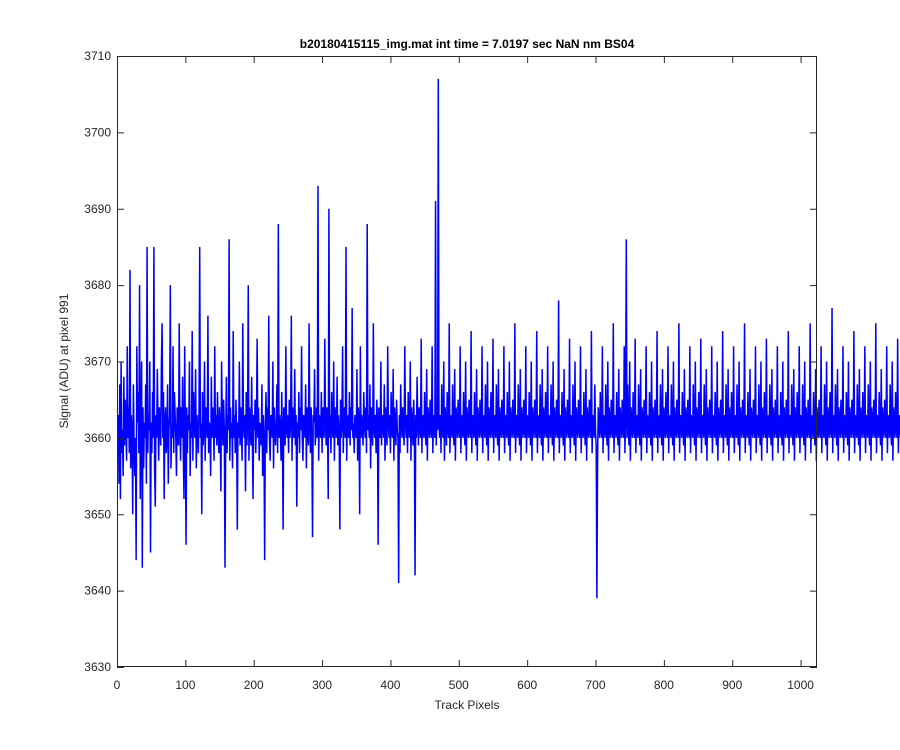  What do you see at coordinates (97, 132) in the screenshot?
I see `y-tick-label: 3700` at bounding box center [97, 132].